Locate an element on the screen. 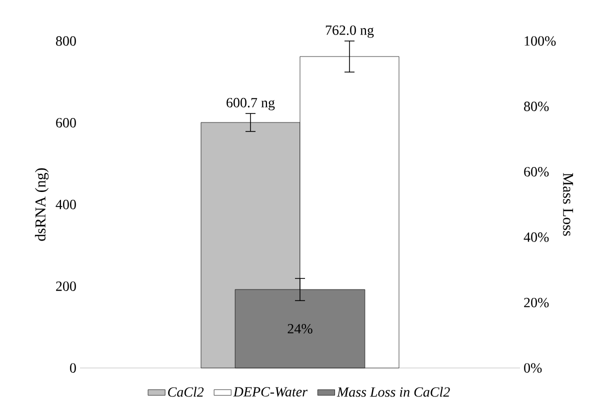  y2-tick-label: 80% is located at coordinates (536, 107).